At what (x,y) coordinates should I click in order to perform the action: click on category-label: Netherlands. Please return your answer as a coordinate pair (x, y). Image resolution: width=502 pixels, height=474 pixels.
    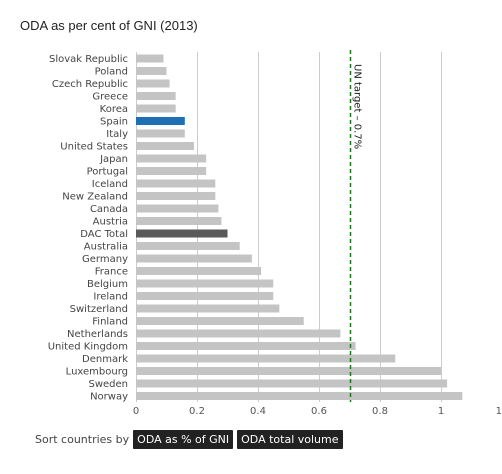
    Looking at the image, I should click on (97, 334).